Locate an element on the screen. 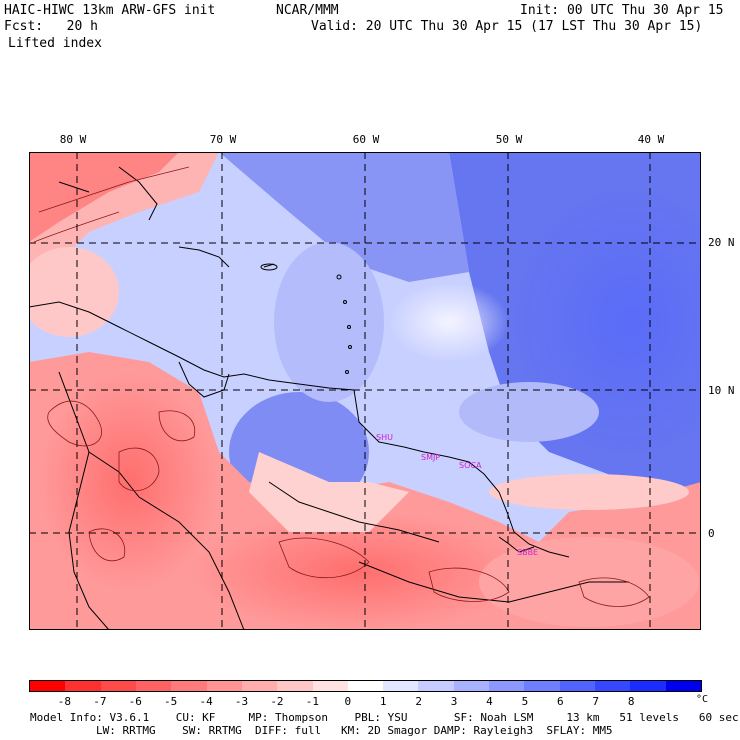 This screenshot has width=740, height=740. station-label-sbbe: SBBE is located at coordinates (527, 552).